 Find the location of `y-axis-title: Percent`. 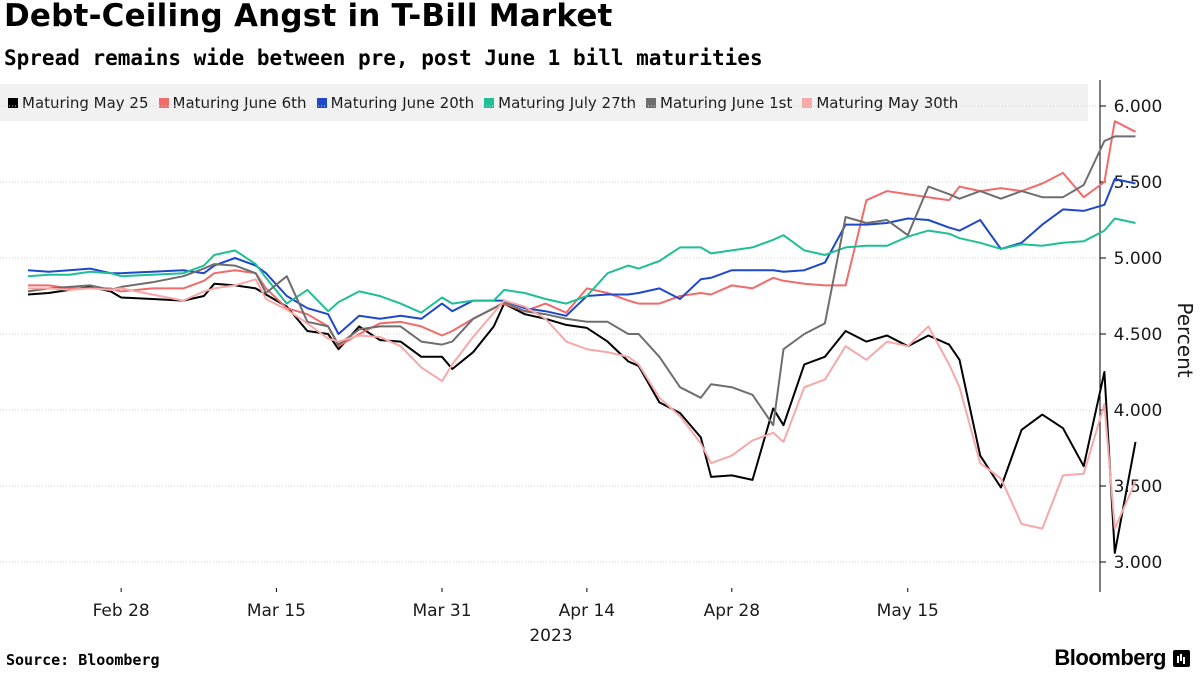

y-axis-title: Percent is located at coordinates (1185, 339).